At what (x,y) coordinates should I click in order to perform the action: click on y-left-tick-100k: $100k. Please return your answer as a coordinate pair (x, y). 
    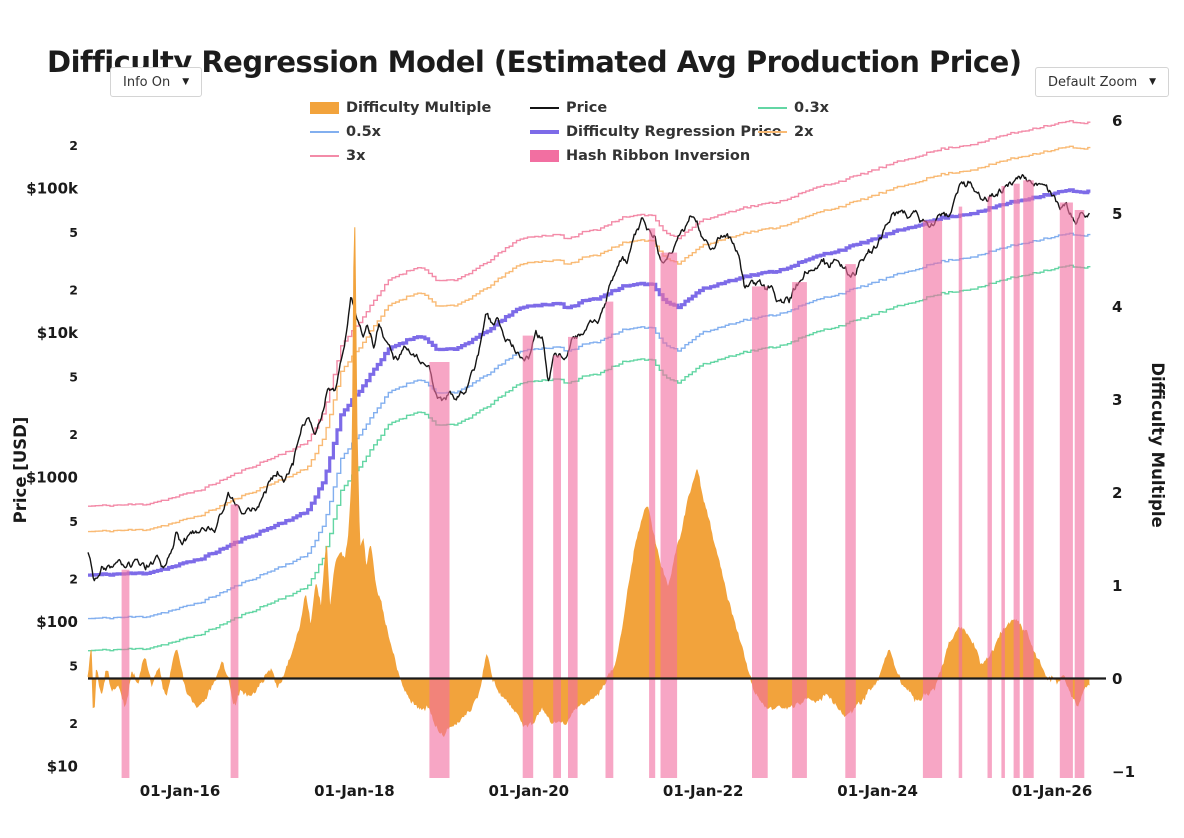
    Looking at the image, I should click on (52, 189).